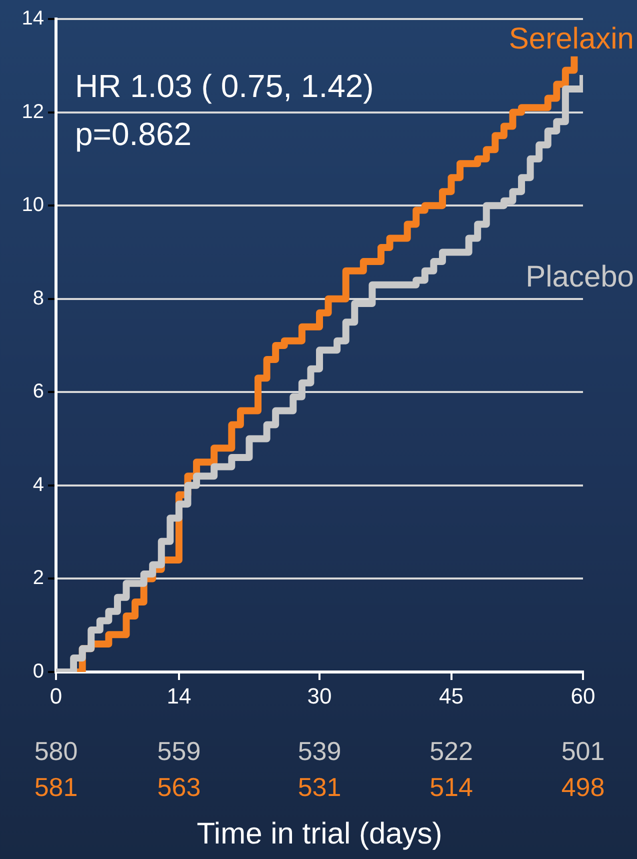 The width and height of the screenshot is (637, 859). What do you see at coordinates (451, 751) in the screenshot?
I see `text: 522` at bounding box center [451, 751].